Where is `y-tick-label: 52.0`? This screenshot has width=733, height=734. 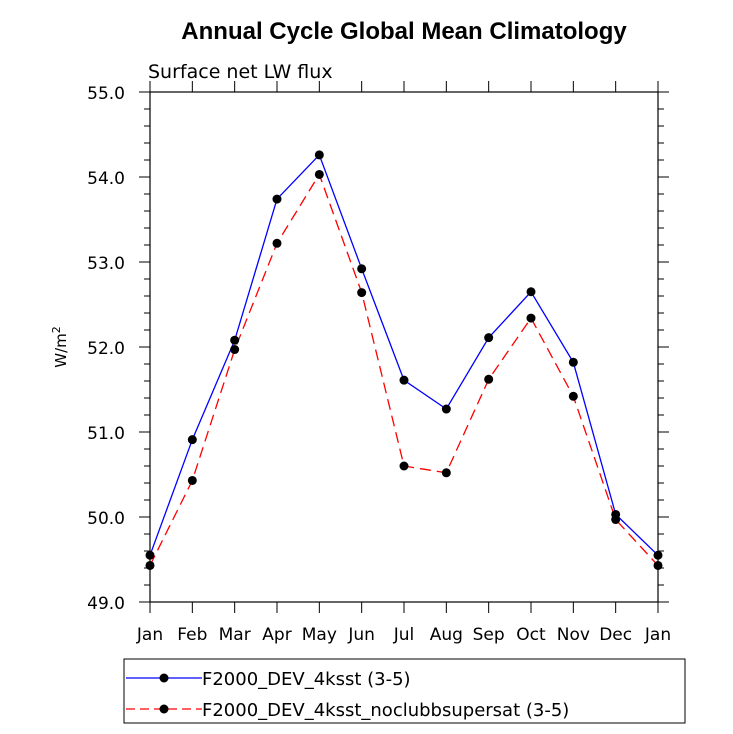
y-tick-label: 52.0 is located at coordinates (106, 349).